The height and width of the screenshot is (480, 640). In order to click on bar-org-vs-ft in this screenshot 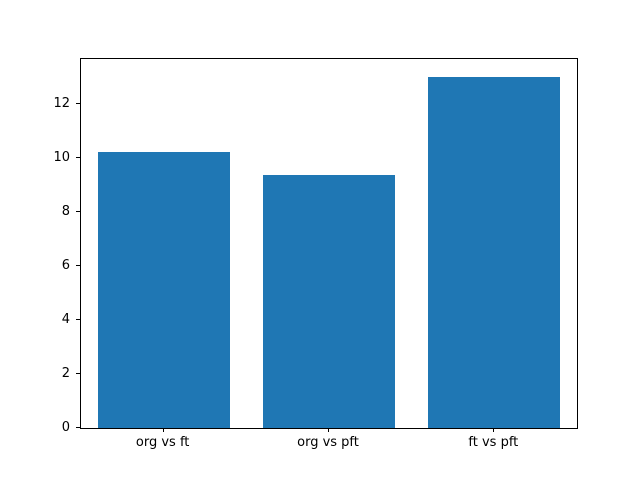, I will do `click(163, 290)`.